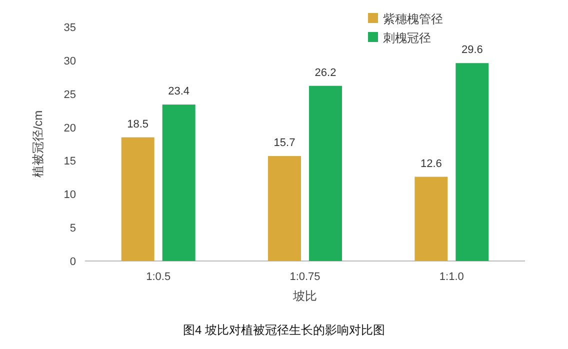 This screenshot has height=349, width=568. What do you see at coordinates (179, 92) in the screenshot?
I see `data-label: 23.4` at bounding box center [179, 92].